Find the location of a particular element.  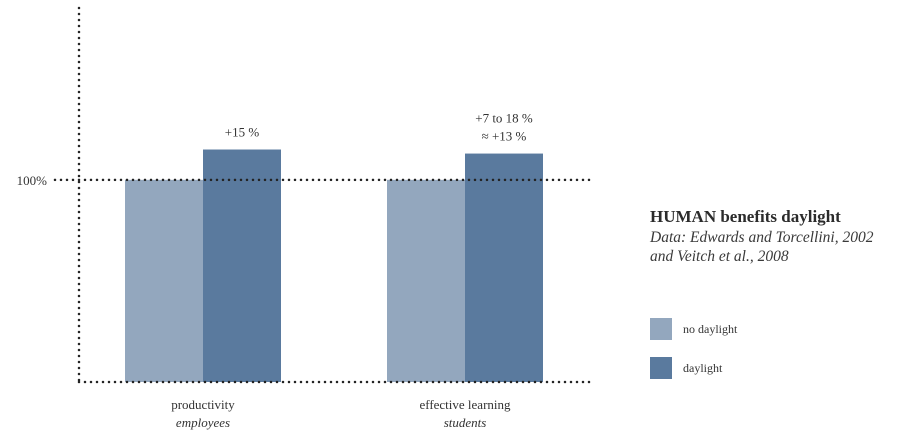

bar-value-label-1-1: ≈ +13 % is located at coordinates (504, 136).